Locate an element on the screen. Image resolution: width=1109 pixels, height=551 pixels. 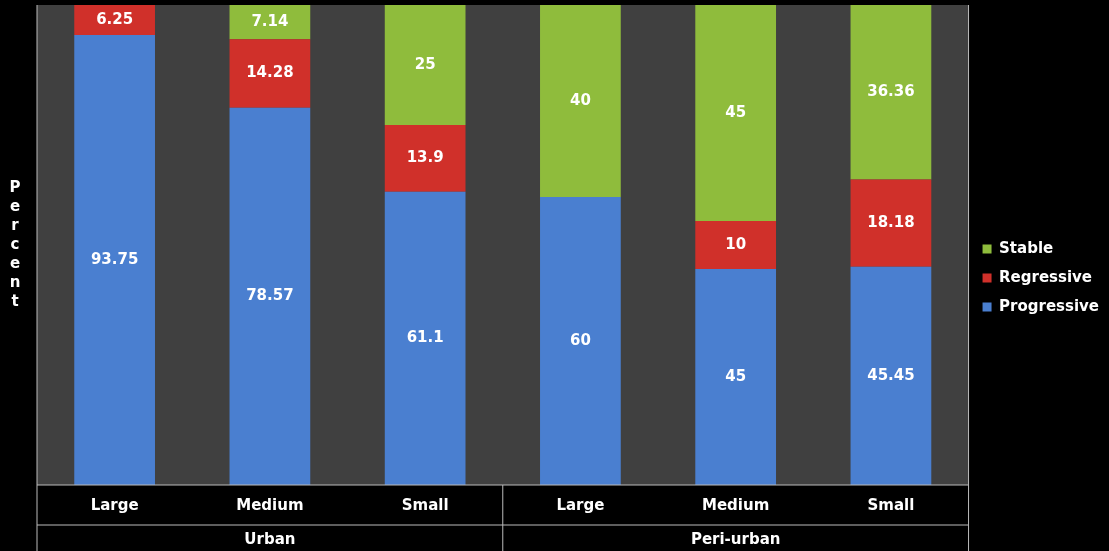
y-axis-title: Percent is located at coordinates (15, 243).